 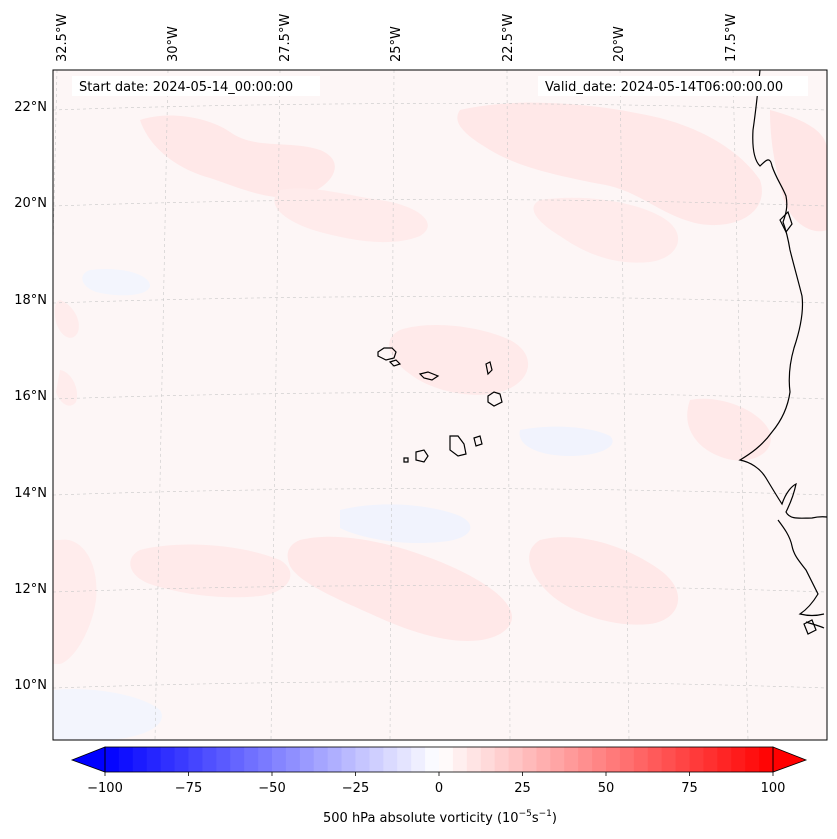 I want to click on colorbar-tick-label: 75, so click(x=689, y=788).